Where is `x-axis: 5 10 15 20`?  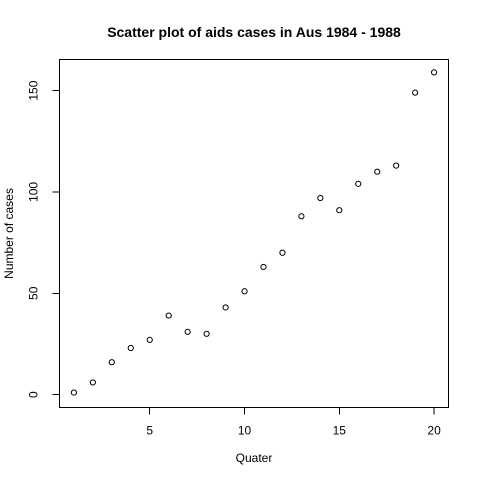
x-axis: 5 10 15 20 is located at coordinates (293, 422).